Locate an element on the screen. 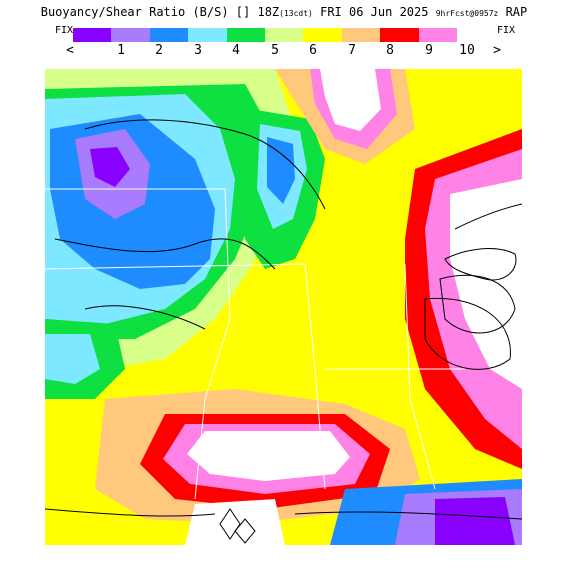 The width and height of the screenshot is (568, 568). legend-tick-label: 7 is located at coordinates (352, 50).